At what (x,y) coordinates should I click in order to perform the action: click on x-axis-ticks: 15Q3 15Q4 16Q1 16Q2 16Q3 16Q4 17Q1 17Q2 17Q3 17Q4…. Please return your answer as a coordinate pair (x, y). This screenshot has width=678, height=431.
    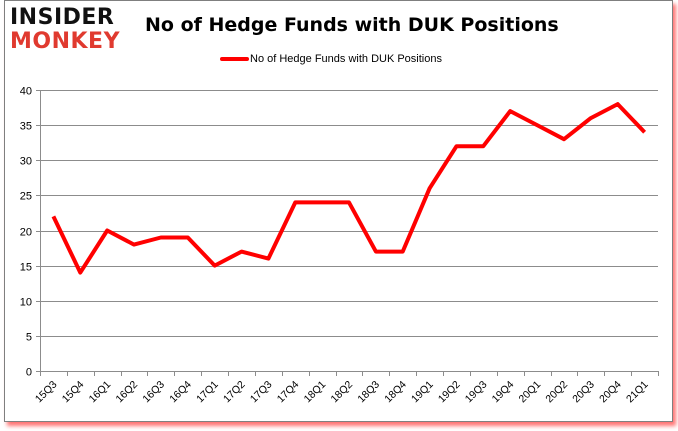
    Looking at the image, I should click on (342, 392).